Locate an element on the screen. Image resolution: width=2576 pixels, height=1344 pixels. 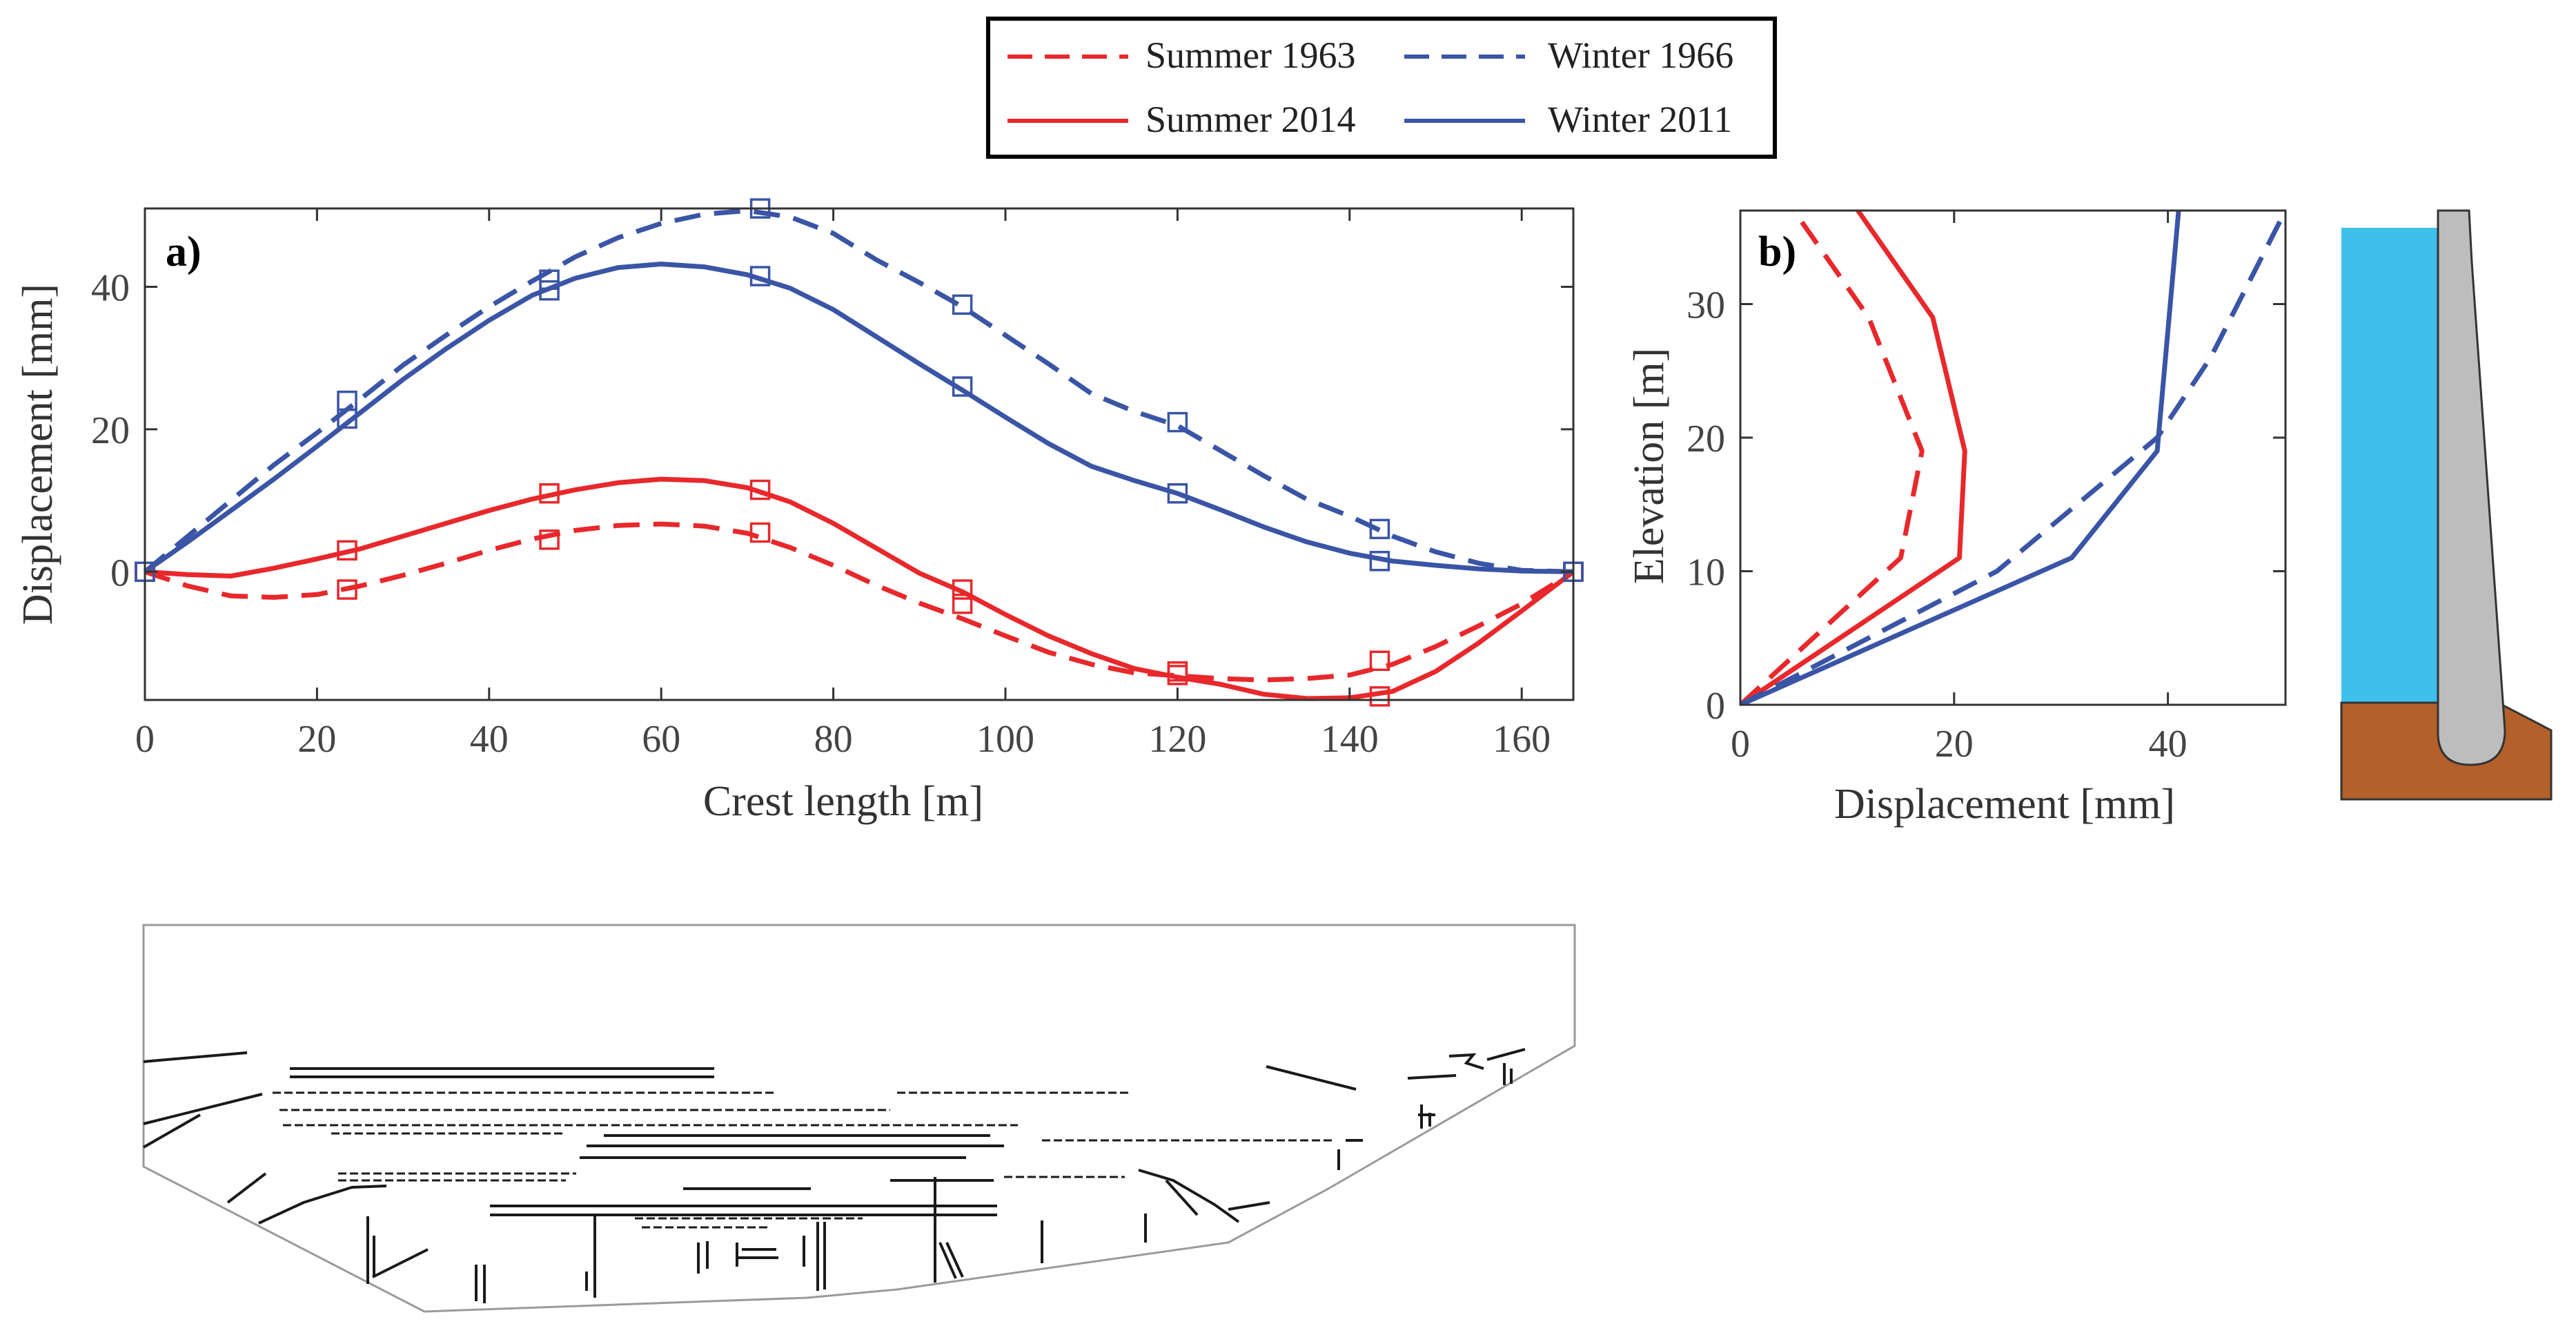
chart-b-axes-frame is located at coordinates (2013, 457).